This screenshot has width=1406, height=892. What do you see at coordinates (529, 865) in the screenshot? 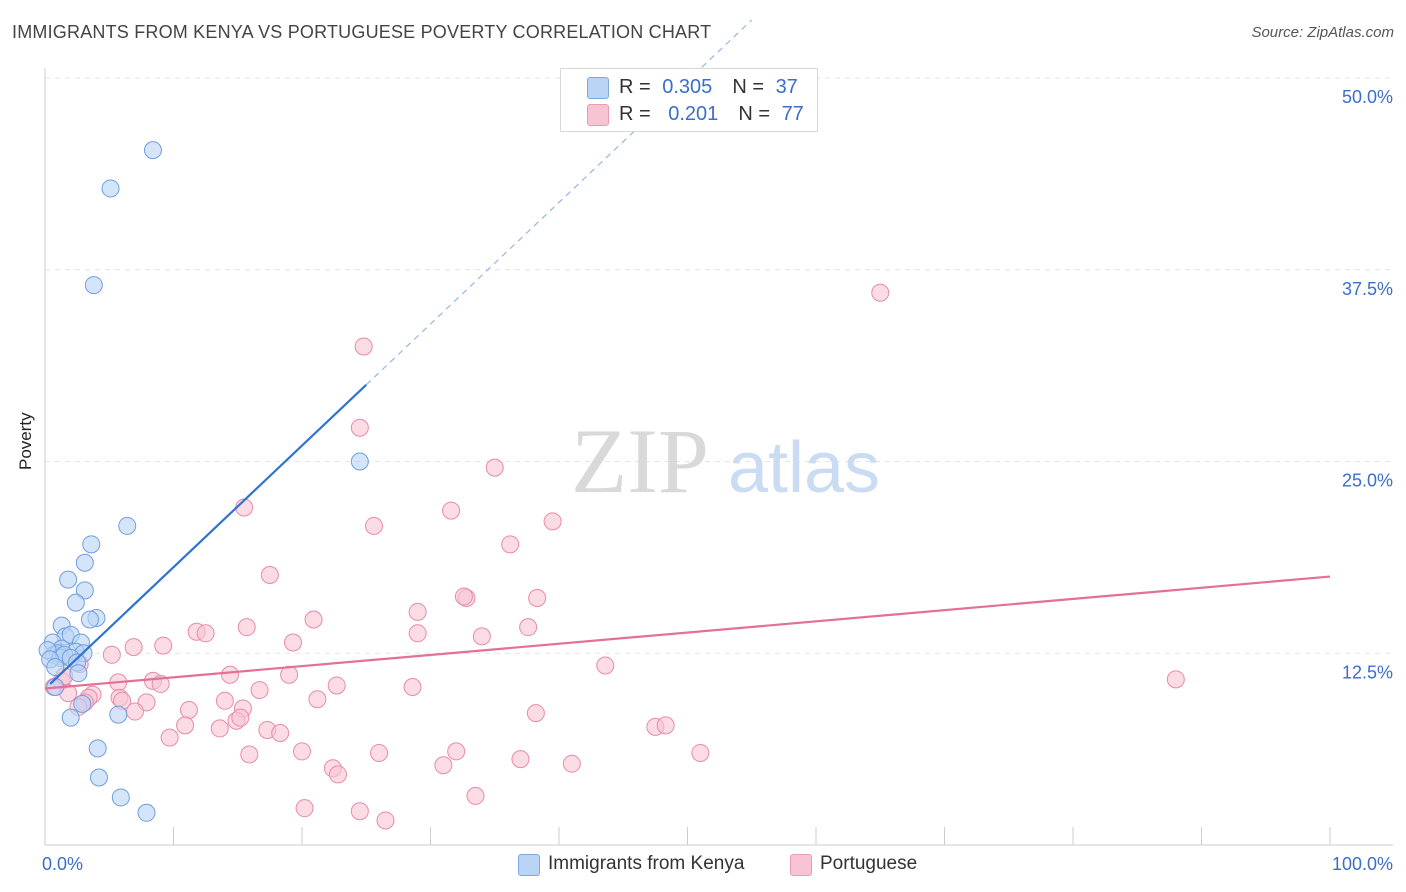
I see `legend-bottom-swatch-kenya` at bounding box center [529, 865].